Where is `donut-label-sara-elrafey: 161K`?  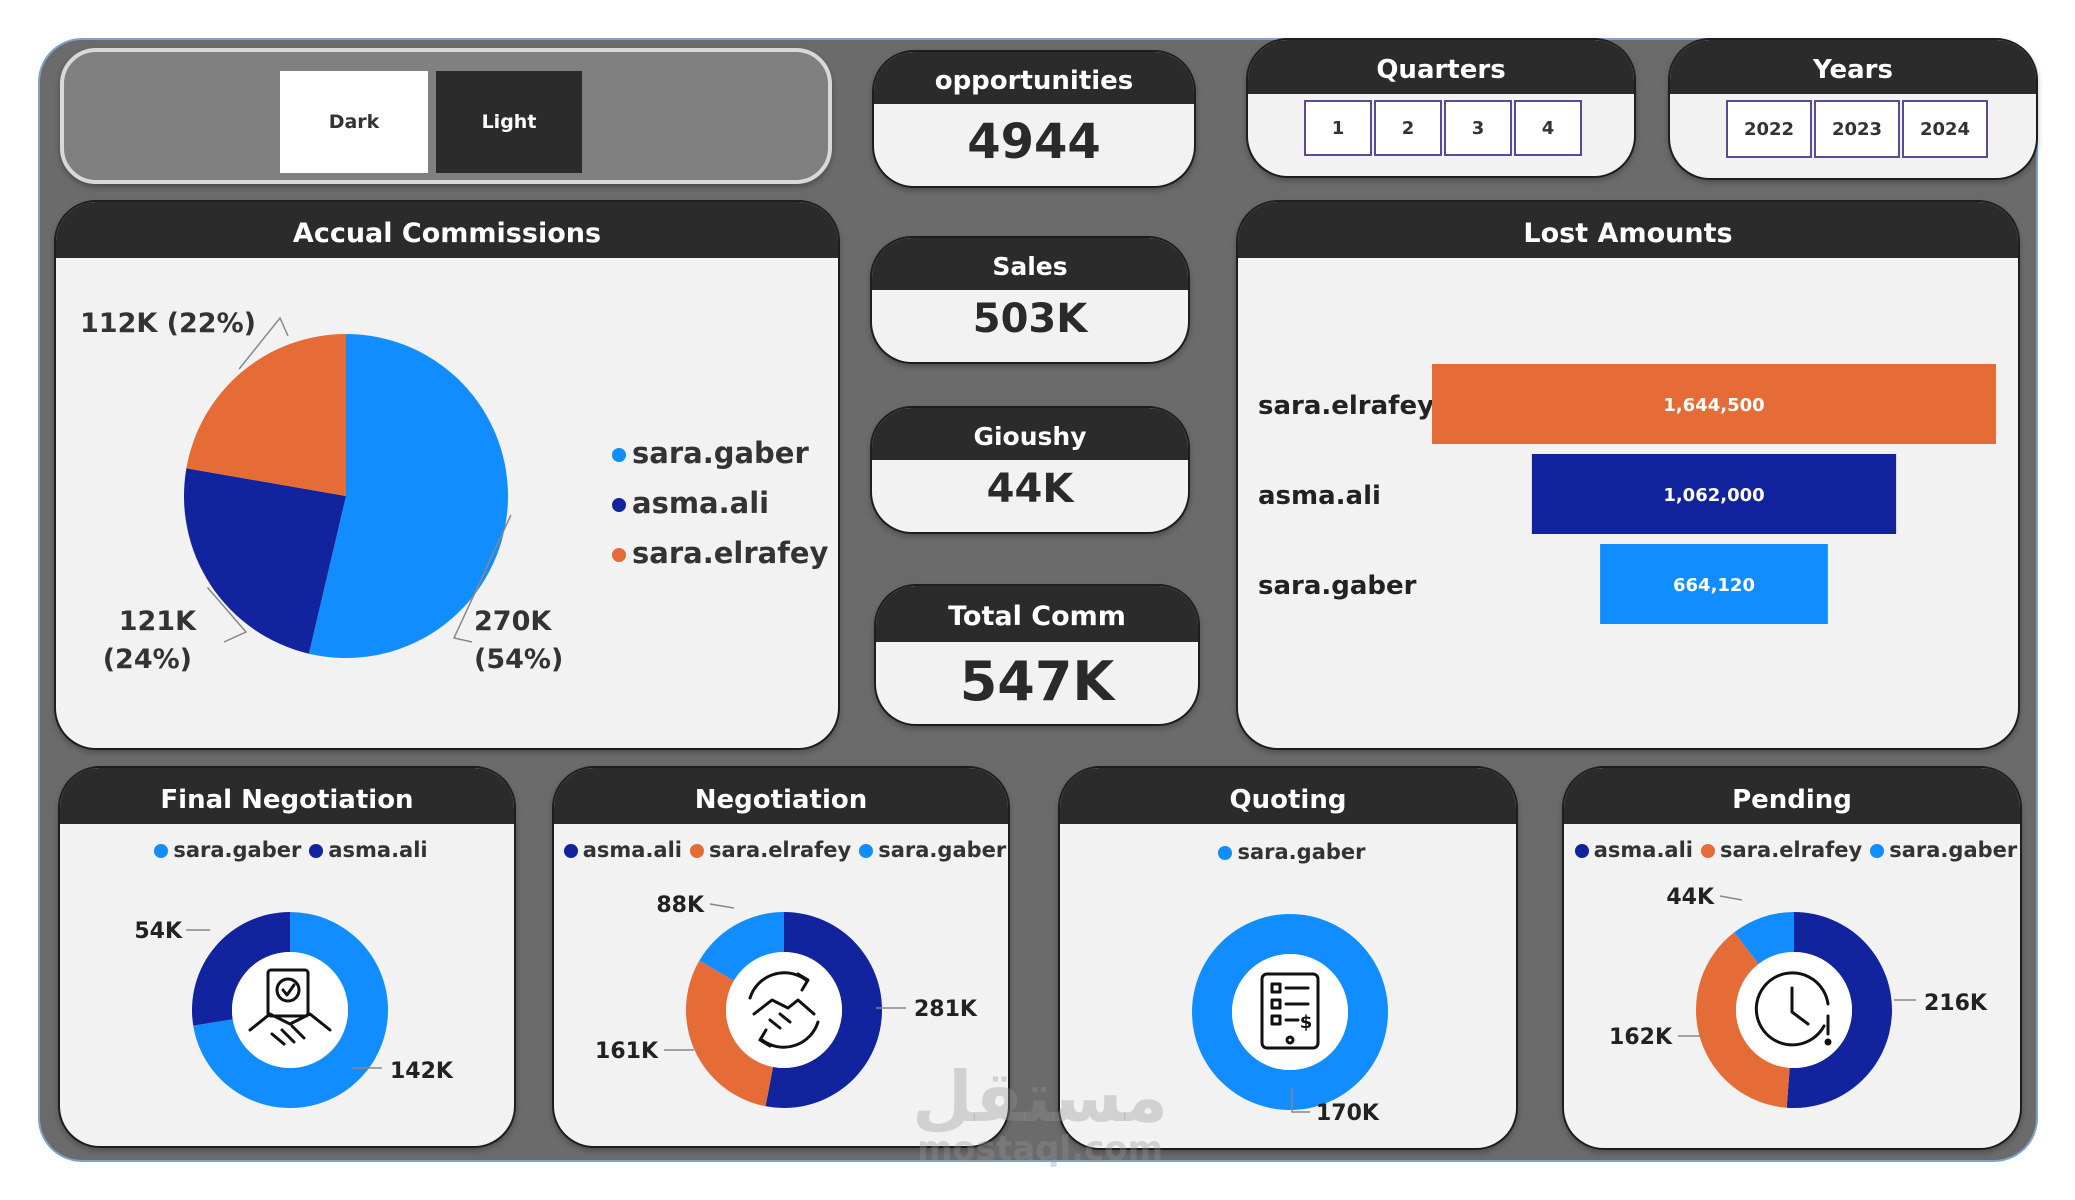 donut-label-sara-elrafey: 161K is located at coordinates (627, 1051).